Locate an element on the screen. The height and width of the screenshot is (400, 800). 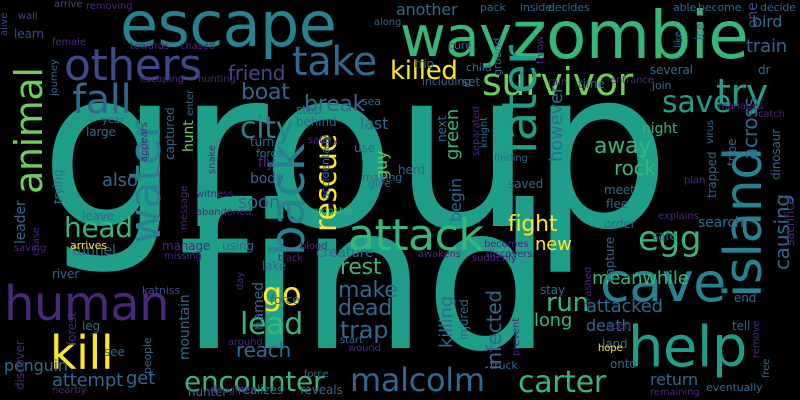
cloud-word: enter is located at coordinates (190, 102).